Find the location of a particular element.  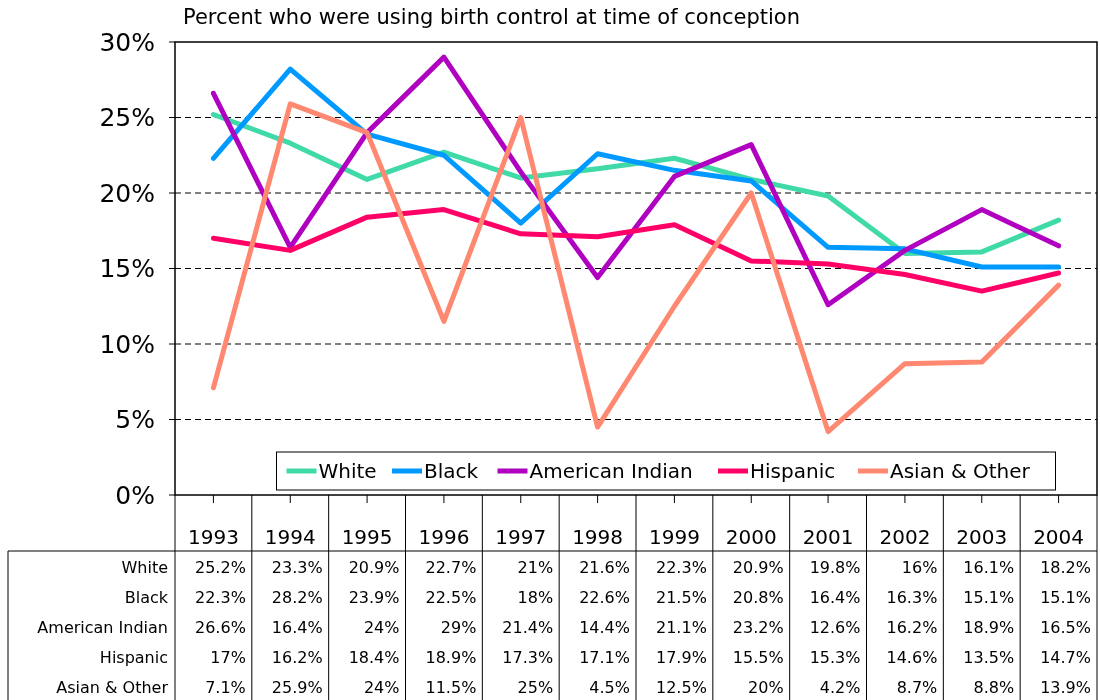

data-label: 17.1% is located at coordinates (604, 657).